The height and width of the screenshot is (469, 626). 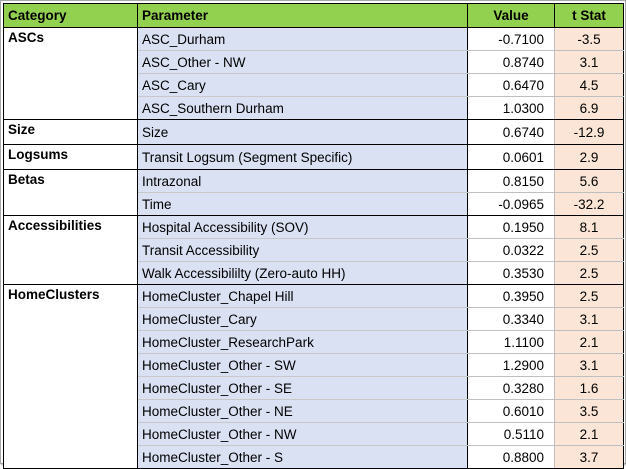 I want to click on value-cell: 0.3280, so click(x=511, y=388).